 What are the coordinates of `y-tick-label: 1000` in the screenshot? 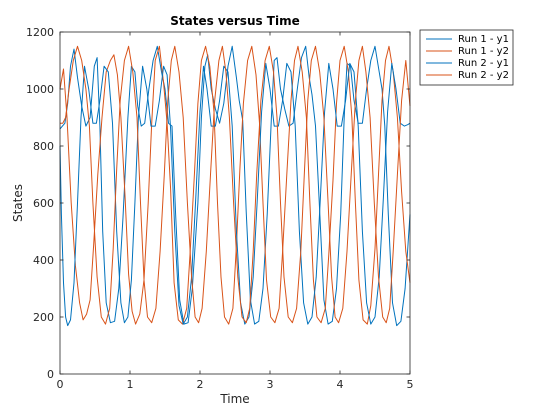 It's located at (40, 89).